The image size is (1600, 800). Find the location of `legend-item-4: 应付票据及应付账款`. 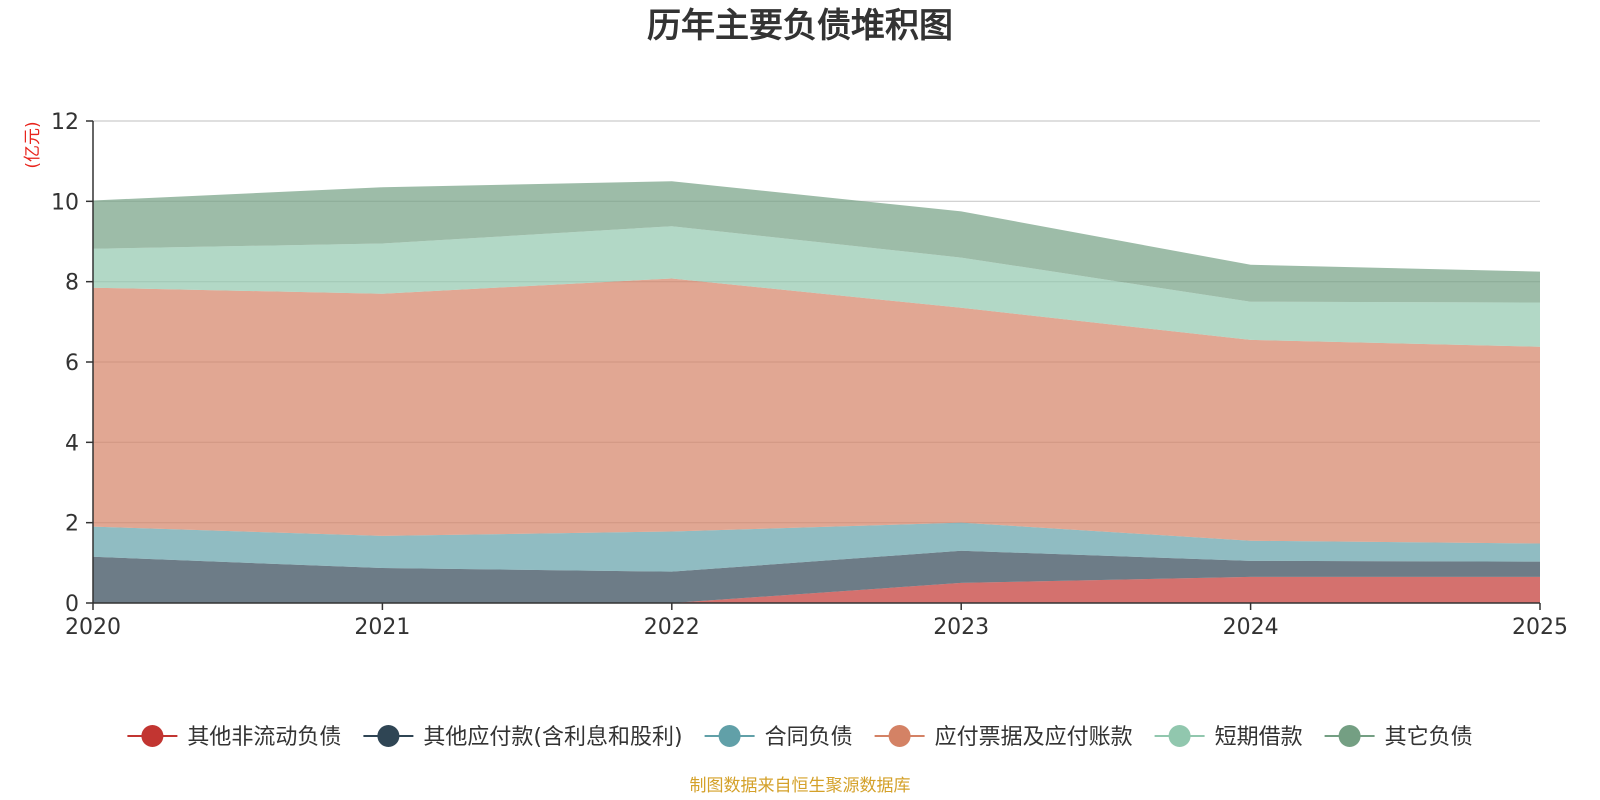

legend-item-4: 应付票据及应付账款 is located at coordinates (1003, 737).